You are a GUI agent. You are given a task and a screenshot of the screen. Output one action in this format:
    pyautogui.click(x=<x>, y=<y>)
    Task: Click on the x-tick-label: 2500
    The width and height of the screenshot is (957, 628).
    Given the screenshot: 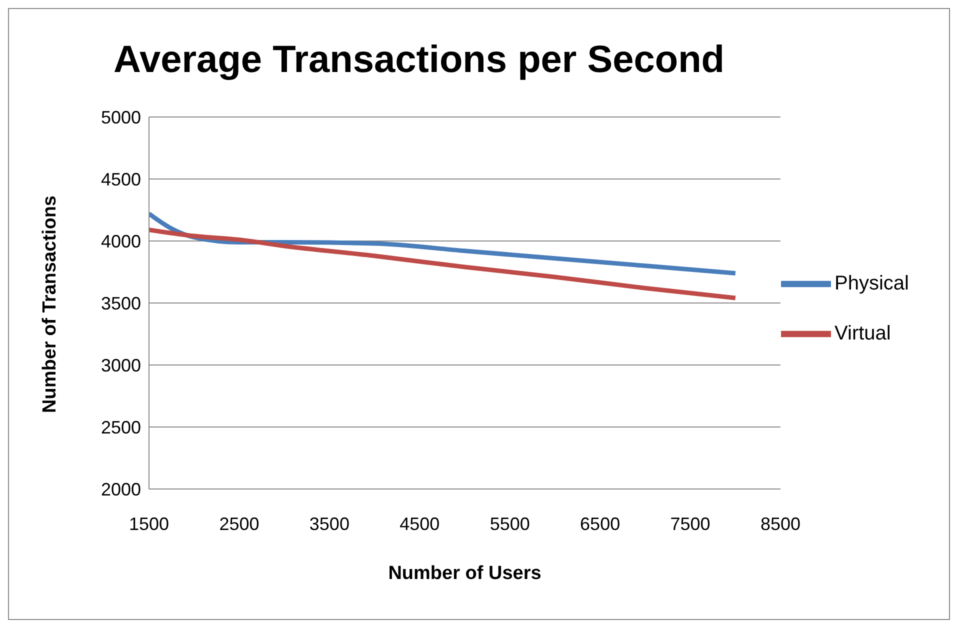 What is the action you would take?
    pyautogui.click(x=239, y=524)
    